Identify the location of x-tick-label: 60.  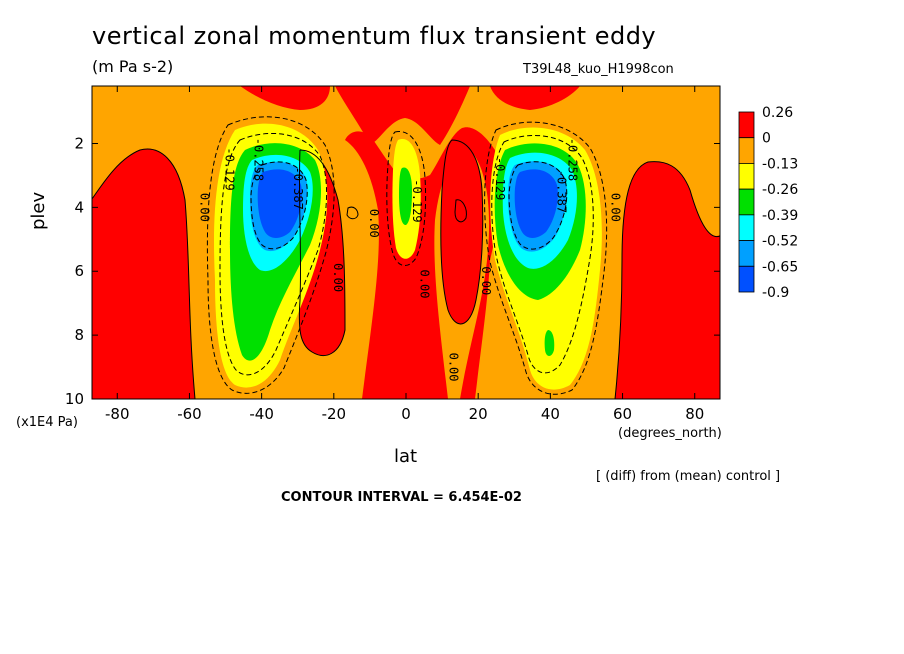
(622, 414).